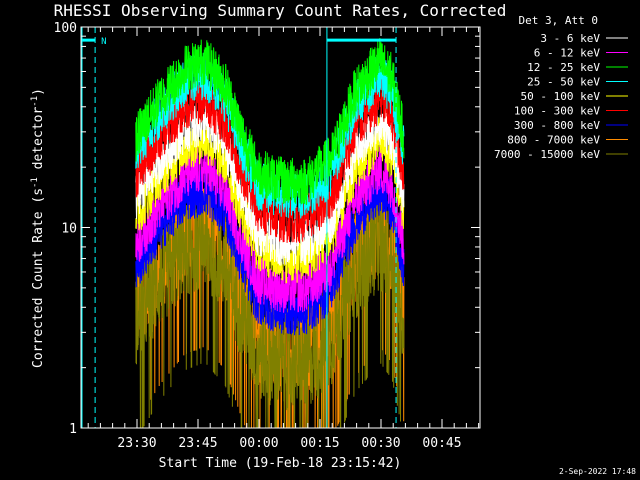 The height and width of the screenshot is (480, 640). I want to click on legend-label: 800 - 7000 keV, so click(553, 140).